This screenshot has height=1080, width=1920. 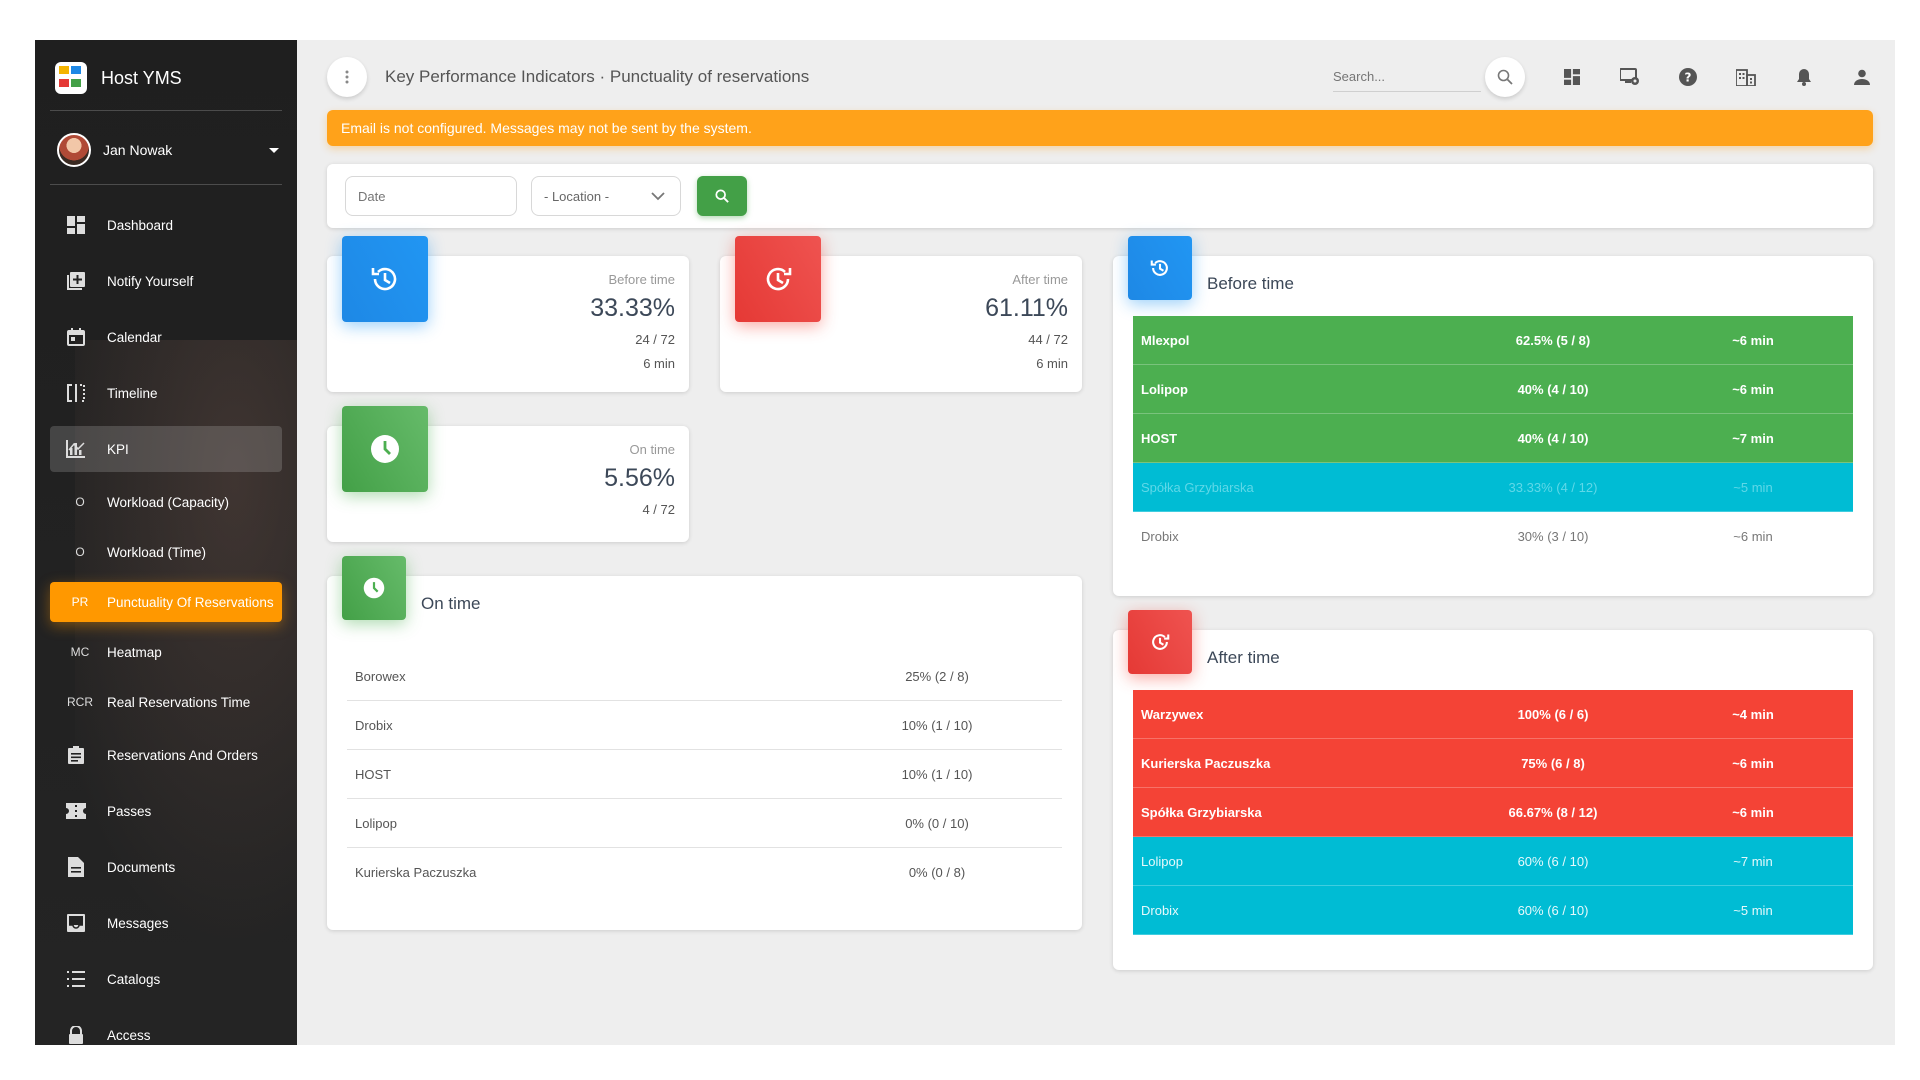 I want to click on profile-button, so click(x=1862, y=77).